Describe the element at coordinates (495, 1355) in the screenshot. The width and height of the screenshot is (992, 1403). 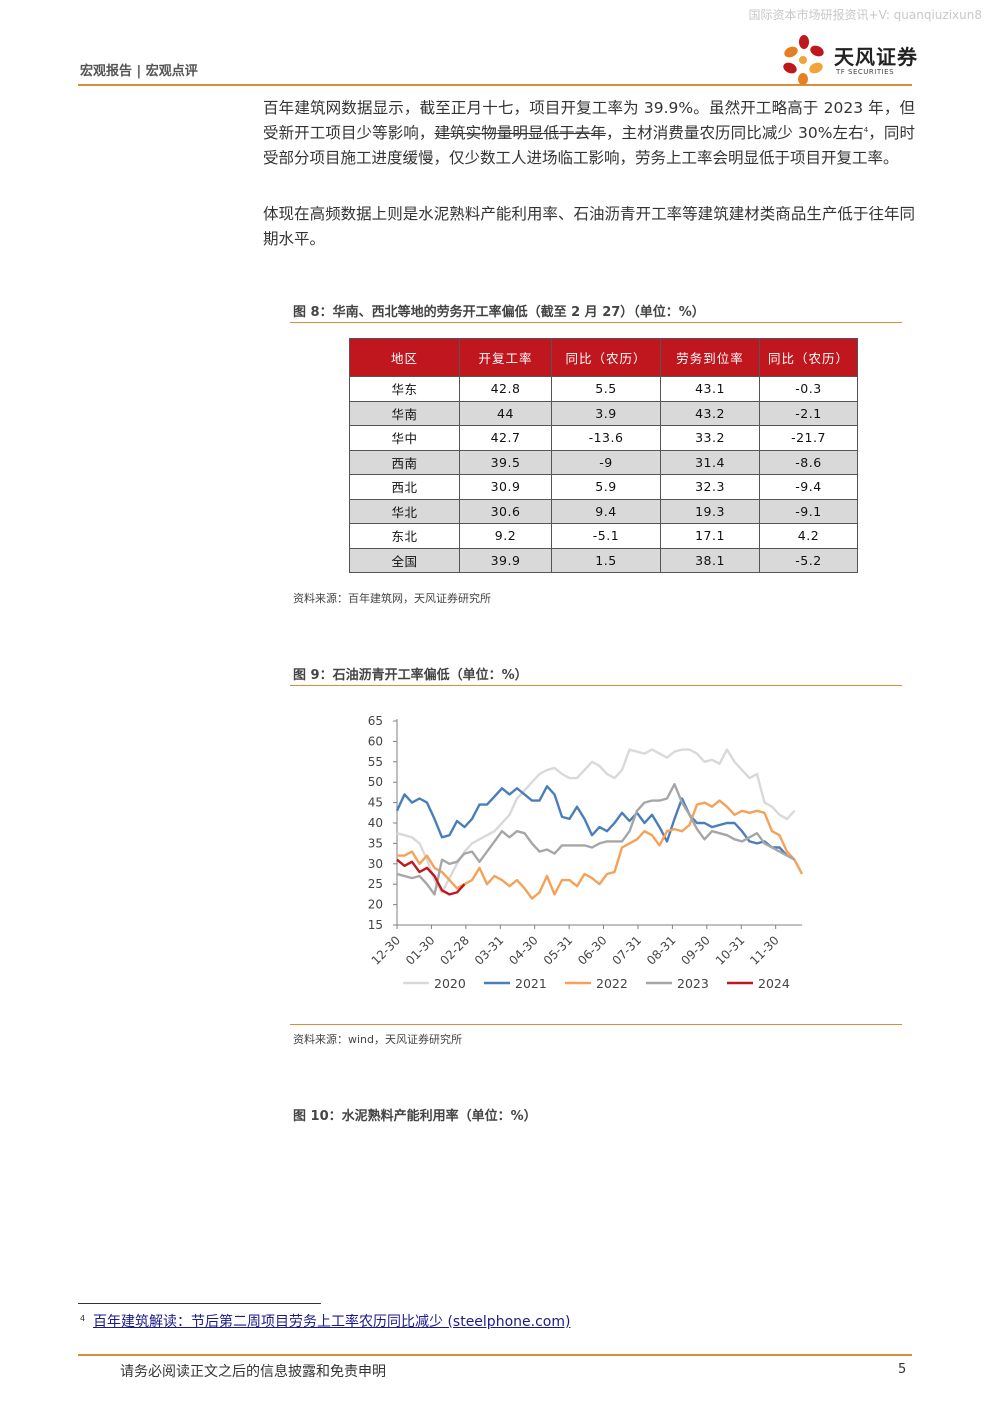
I see `footer-divider` at that location.